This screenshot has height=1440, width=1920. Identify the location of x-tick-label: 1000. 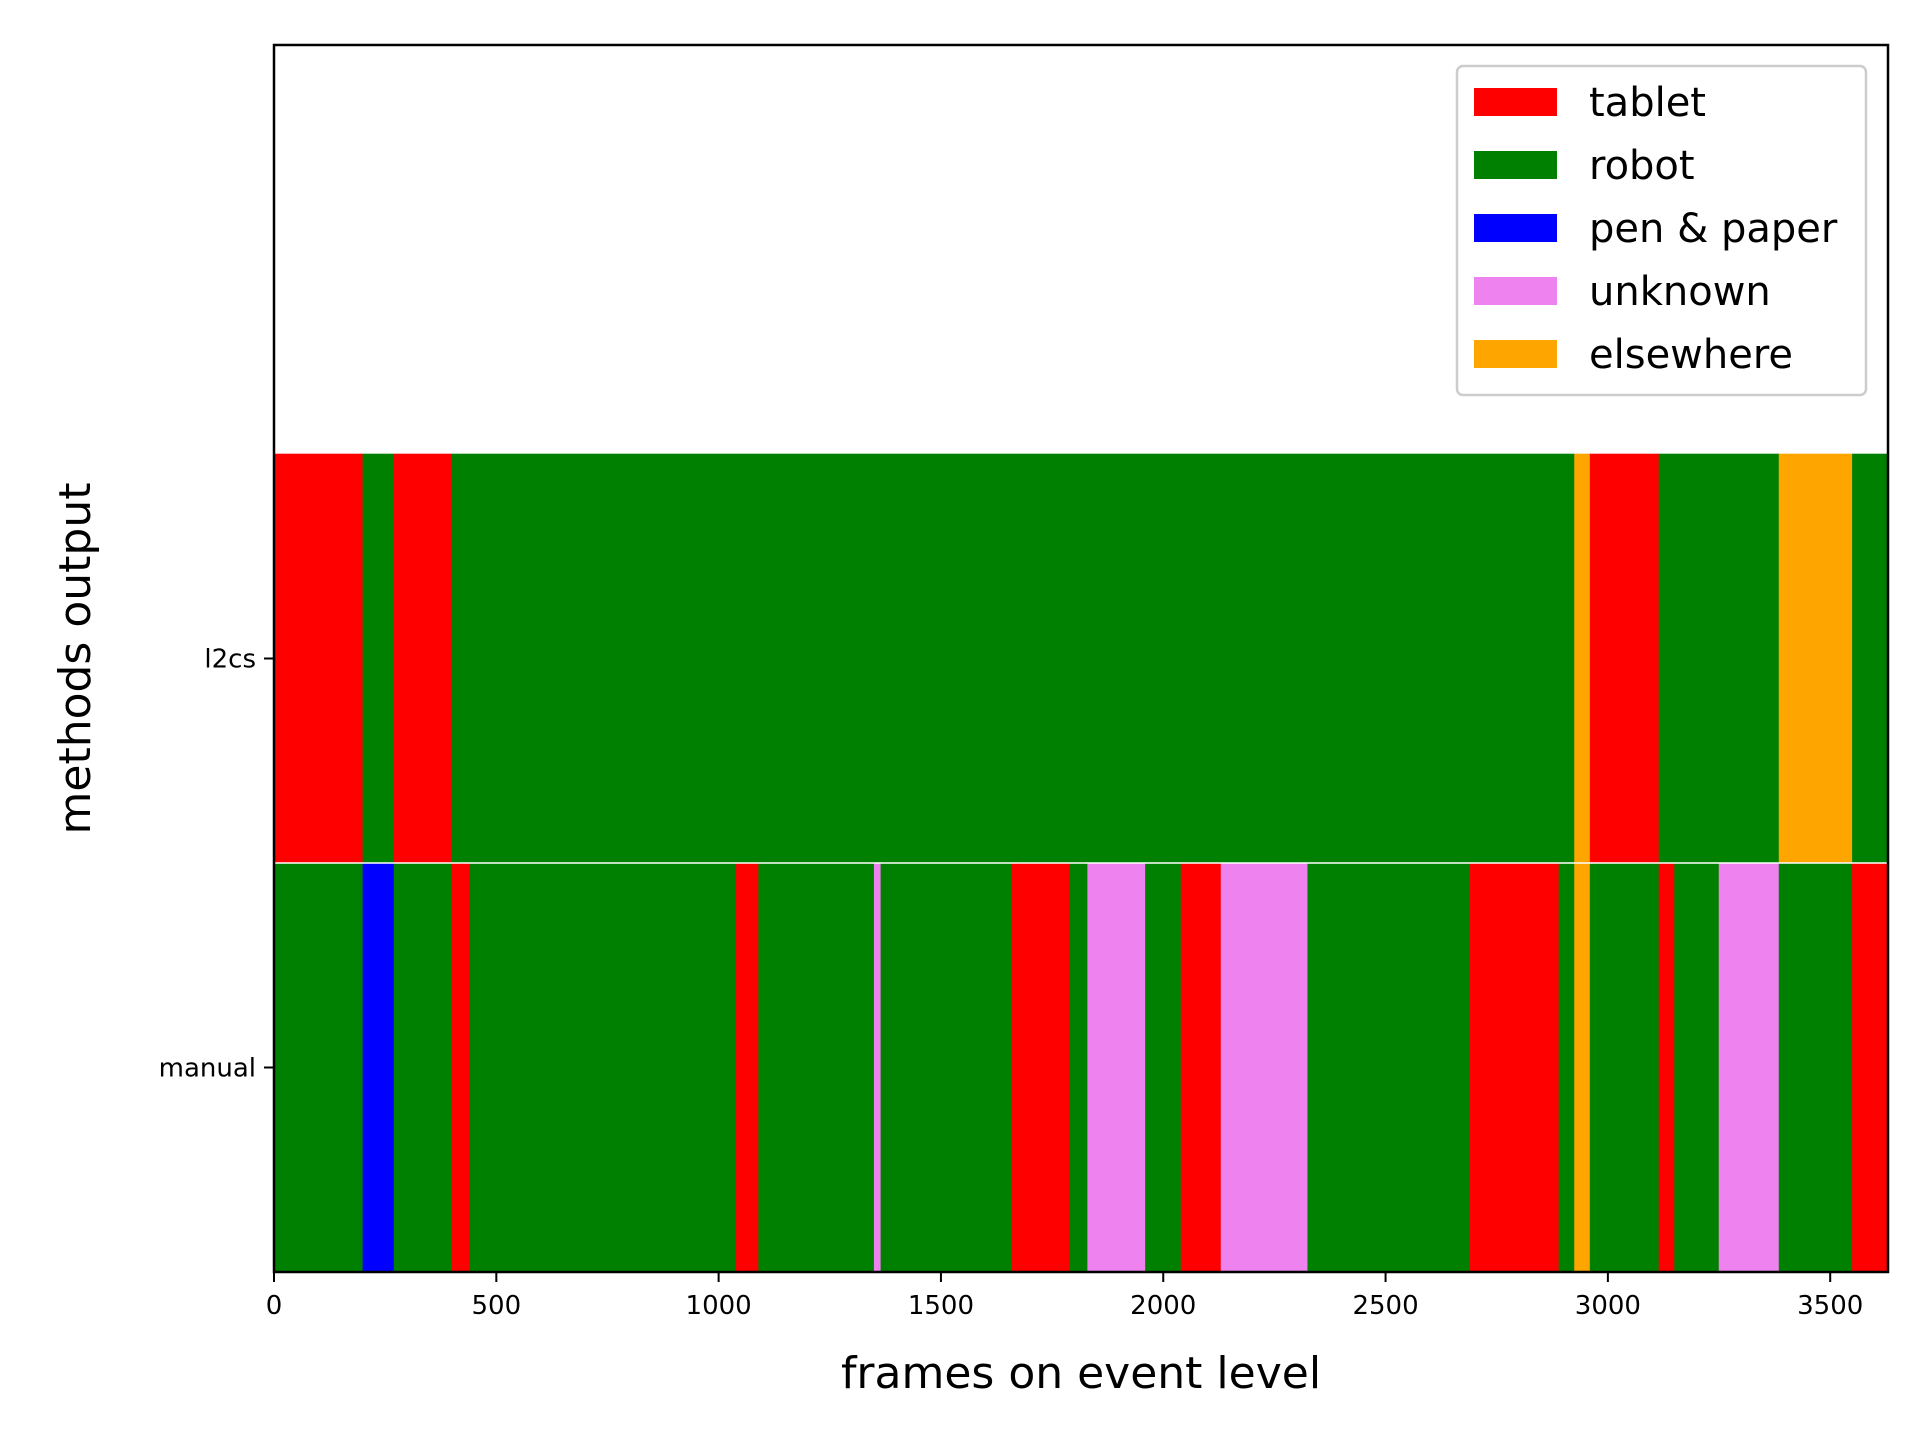
(719, 1306).